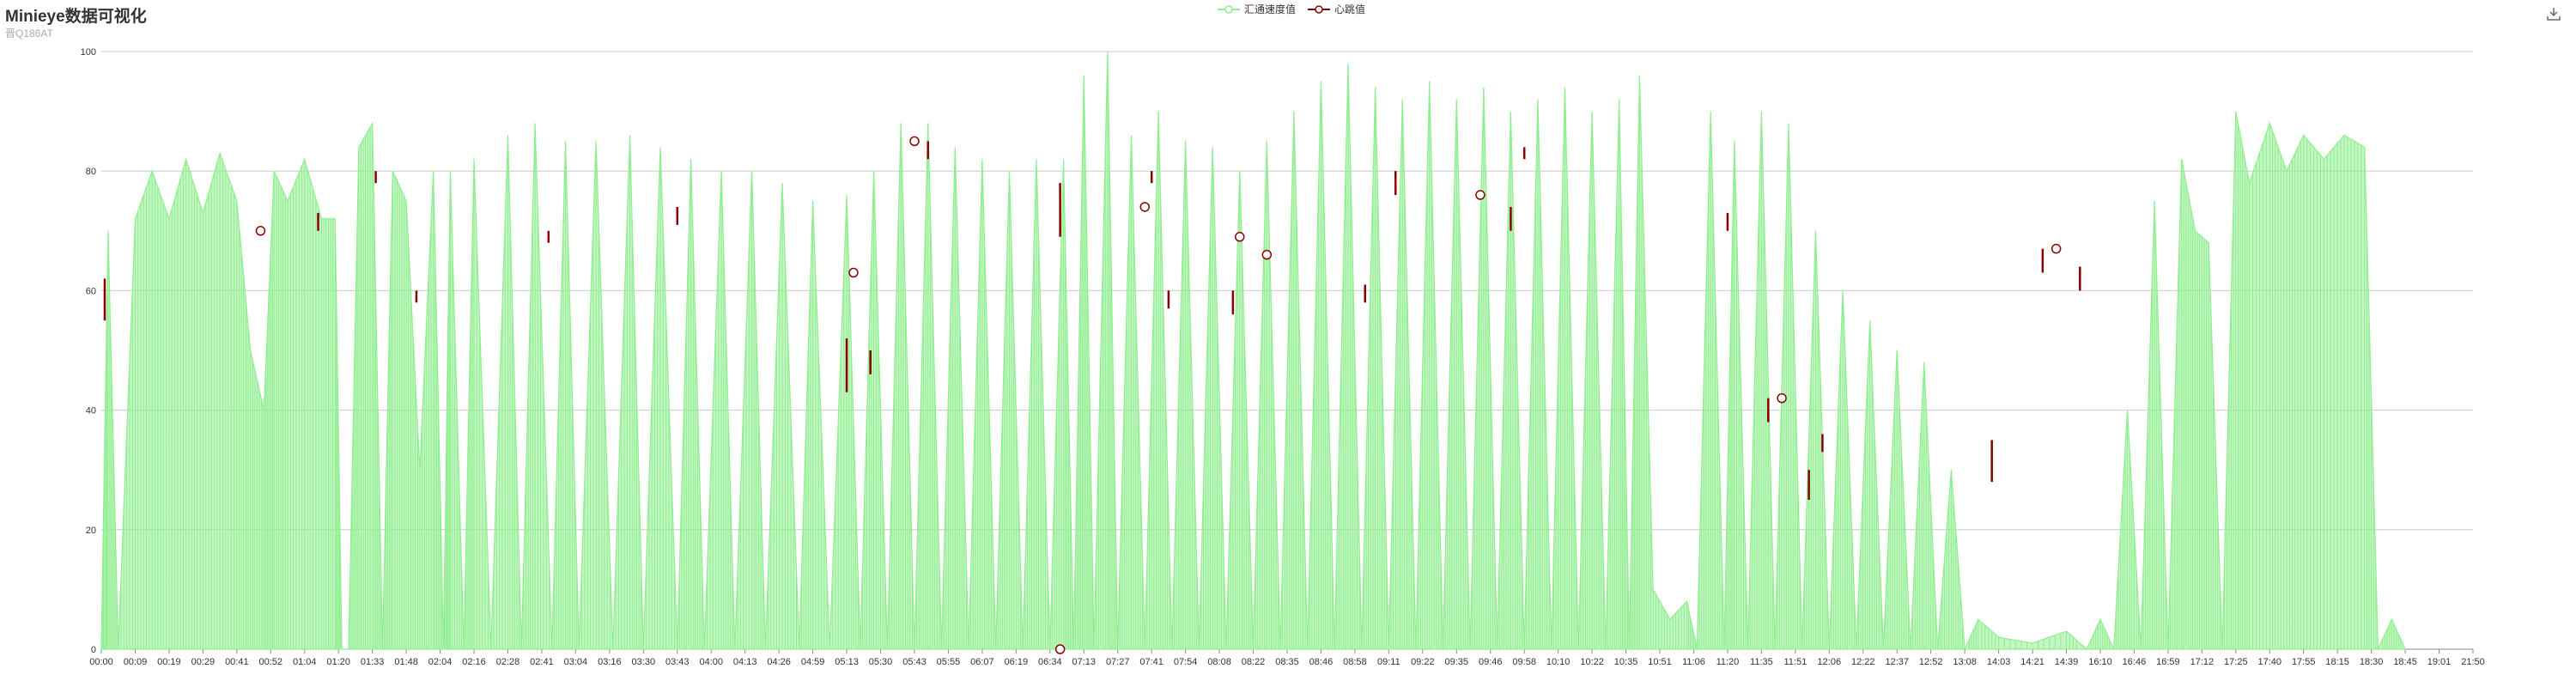 The height and width of the screenshot is (687, 2576). What do you see at coordinates (2168, 662) in the screenshot?
I see `x-tick-label: 16:59` at bounding box center [2168, 662].